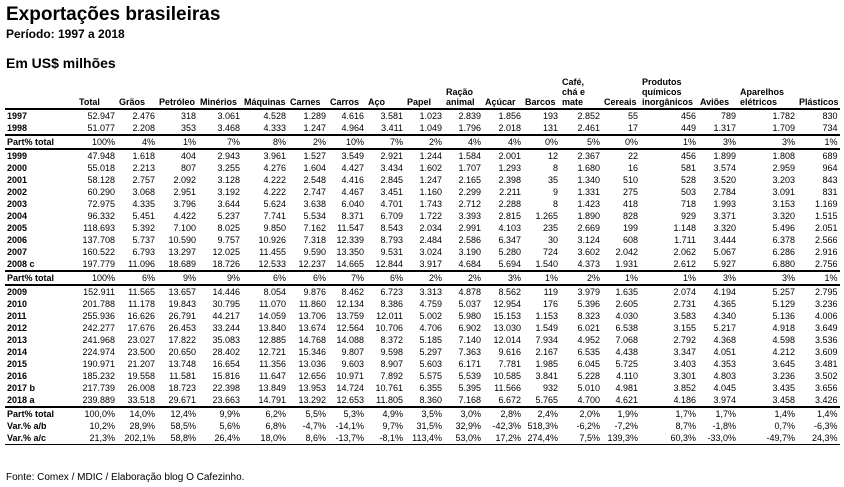 This screenshot has height=487, width=844. I want to click on cell: 3.320, so click(724, 228).